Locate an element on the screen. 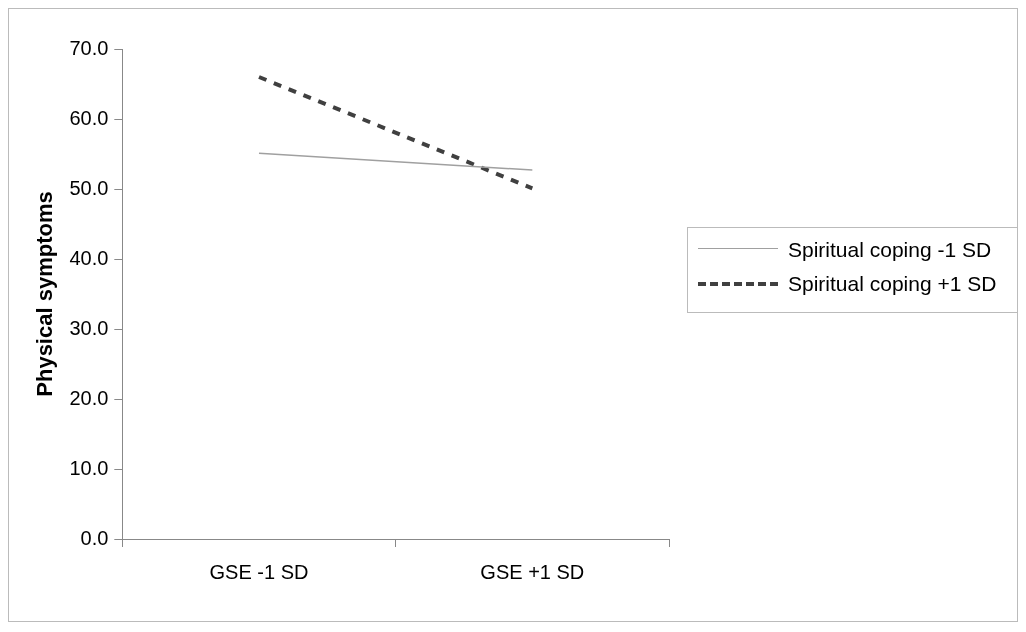 This screenshot has width=1026, height=632. legend-label: Spiritual coping -1 SD is located at coordinates (890, 250).